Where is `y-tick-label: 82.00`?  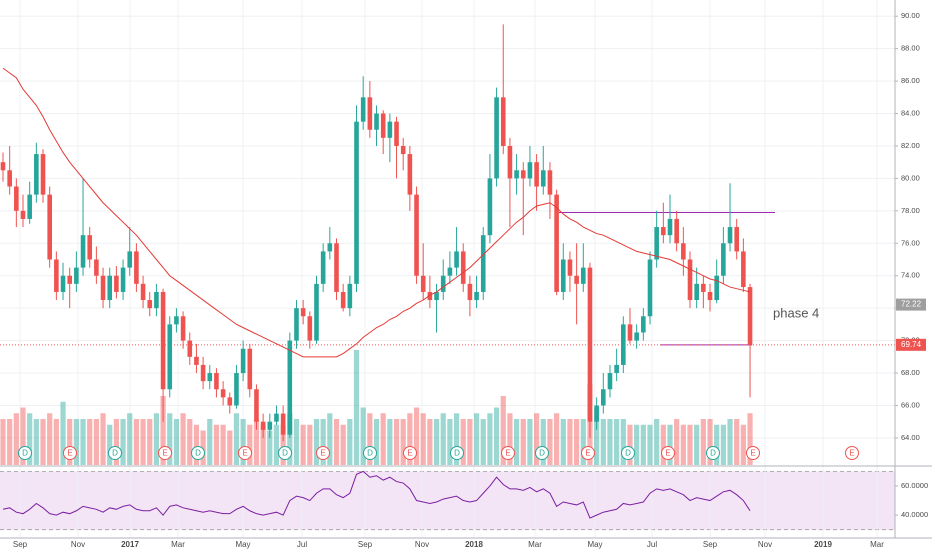
y-tick-label: 82.00 is located at coordinates (910, 145).